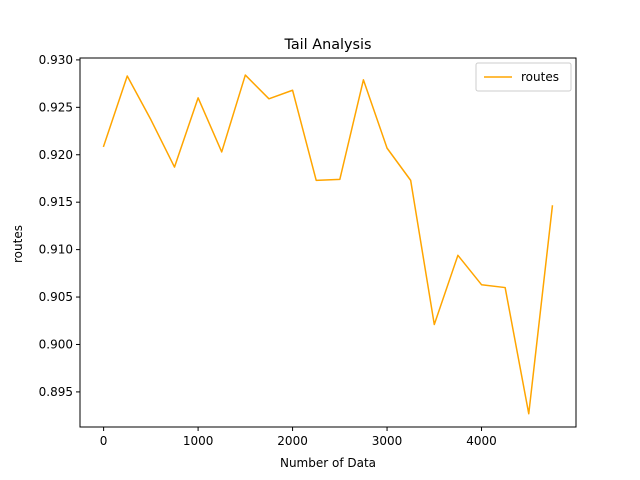  I want to click on x-axis: 0 1000 2000 3000 4000, so click(298, 437).